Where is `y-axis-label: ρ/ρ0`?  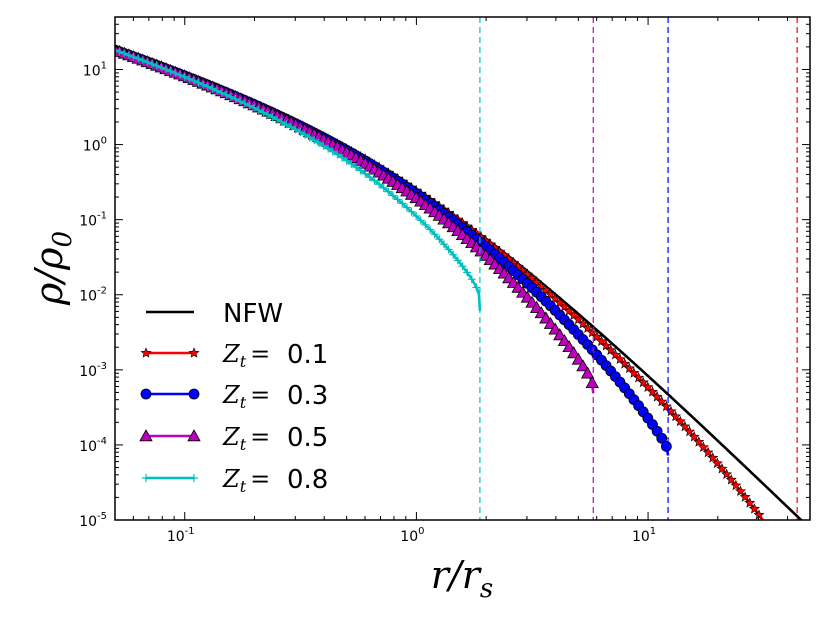
y-axis-label: ρ/ρ0 is located at coordinates (52, 268).